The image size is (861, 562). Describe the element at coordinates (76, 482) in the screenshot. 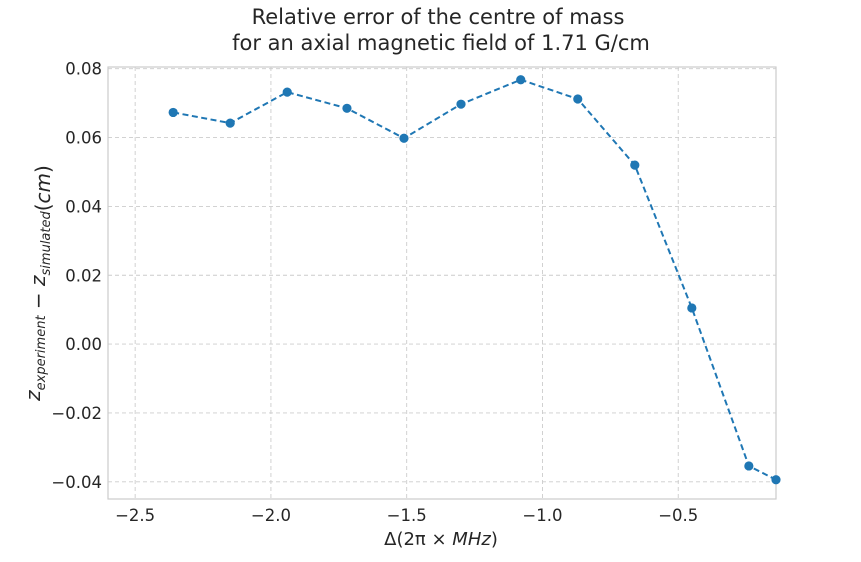

I see `y-tick-label: −0.04` at that location.